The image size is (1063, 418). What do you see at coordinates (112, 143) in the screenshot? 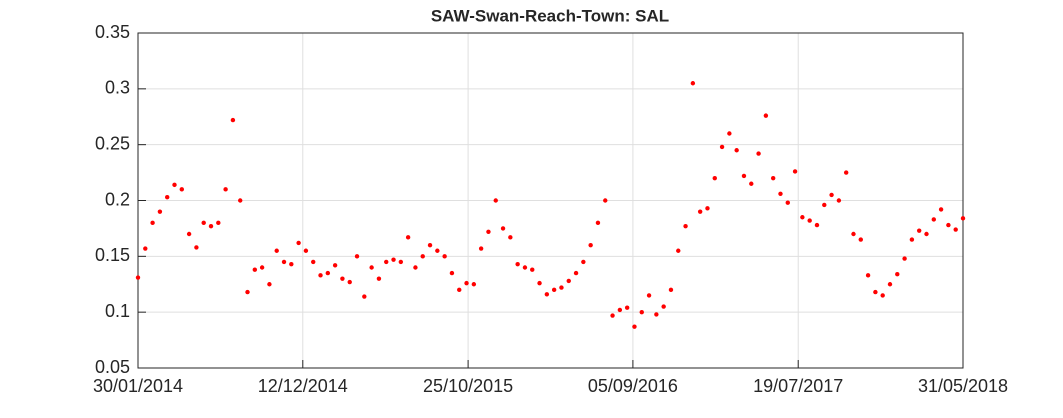
I see `y-tick-label: 0.25` at bounding box center [112, 143].